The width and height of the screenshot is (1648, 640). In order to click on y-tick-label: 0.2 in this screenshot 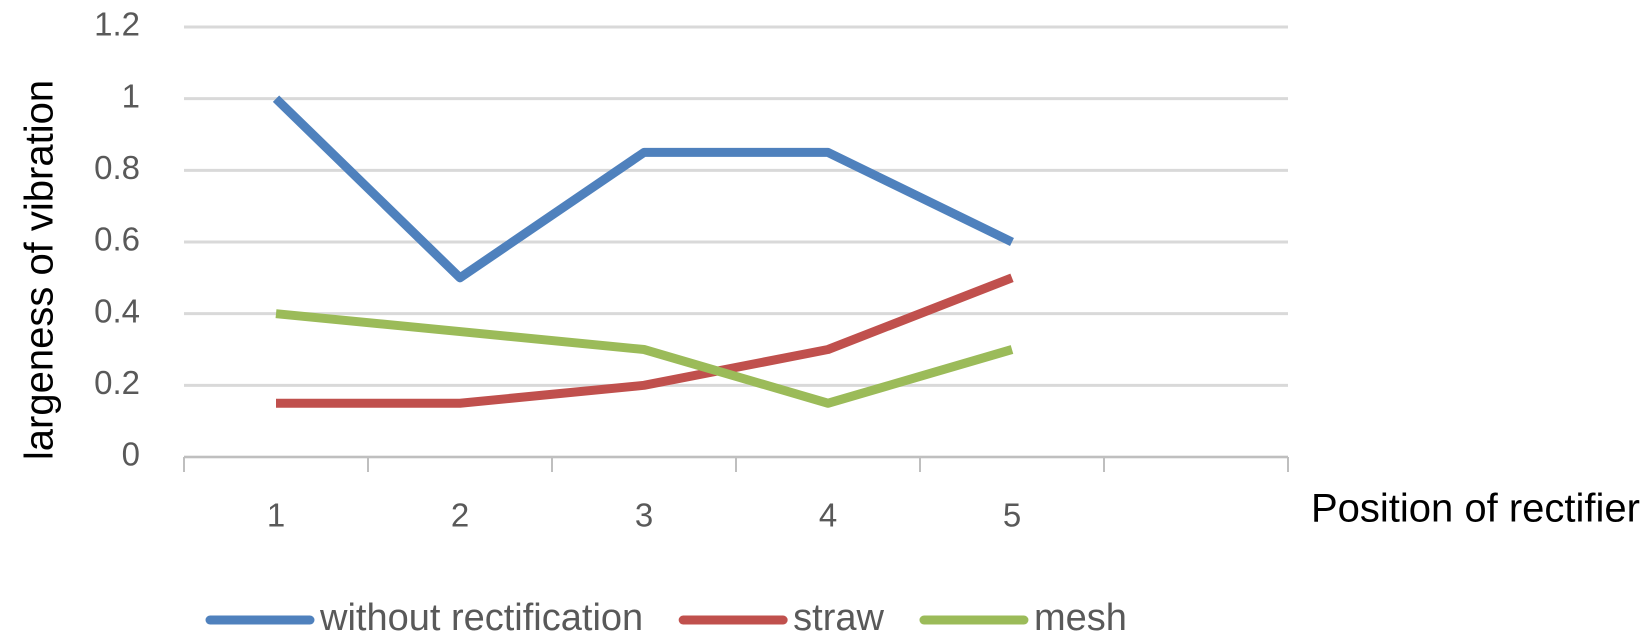, I will do `click(117, 382)`.